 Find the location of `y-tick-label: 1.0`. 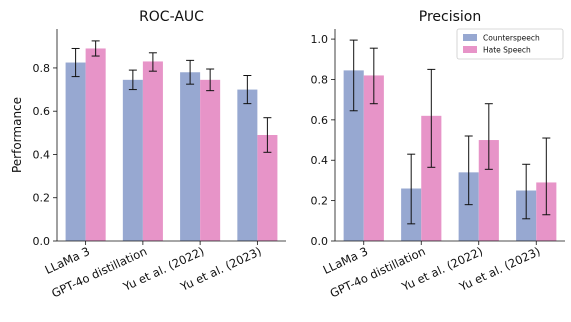

y-tick-label: 1.0 is located at coordinates (320, 39).